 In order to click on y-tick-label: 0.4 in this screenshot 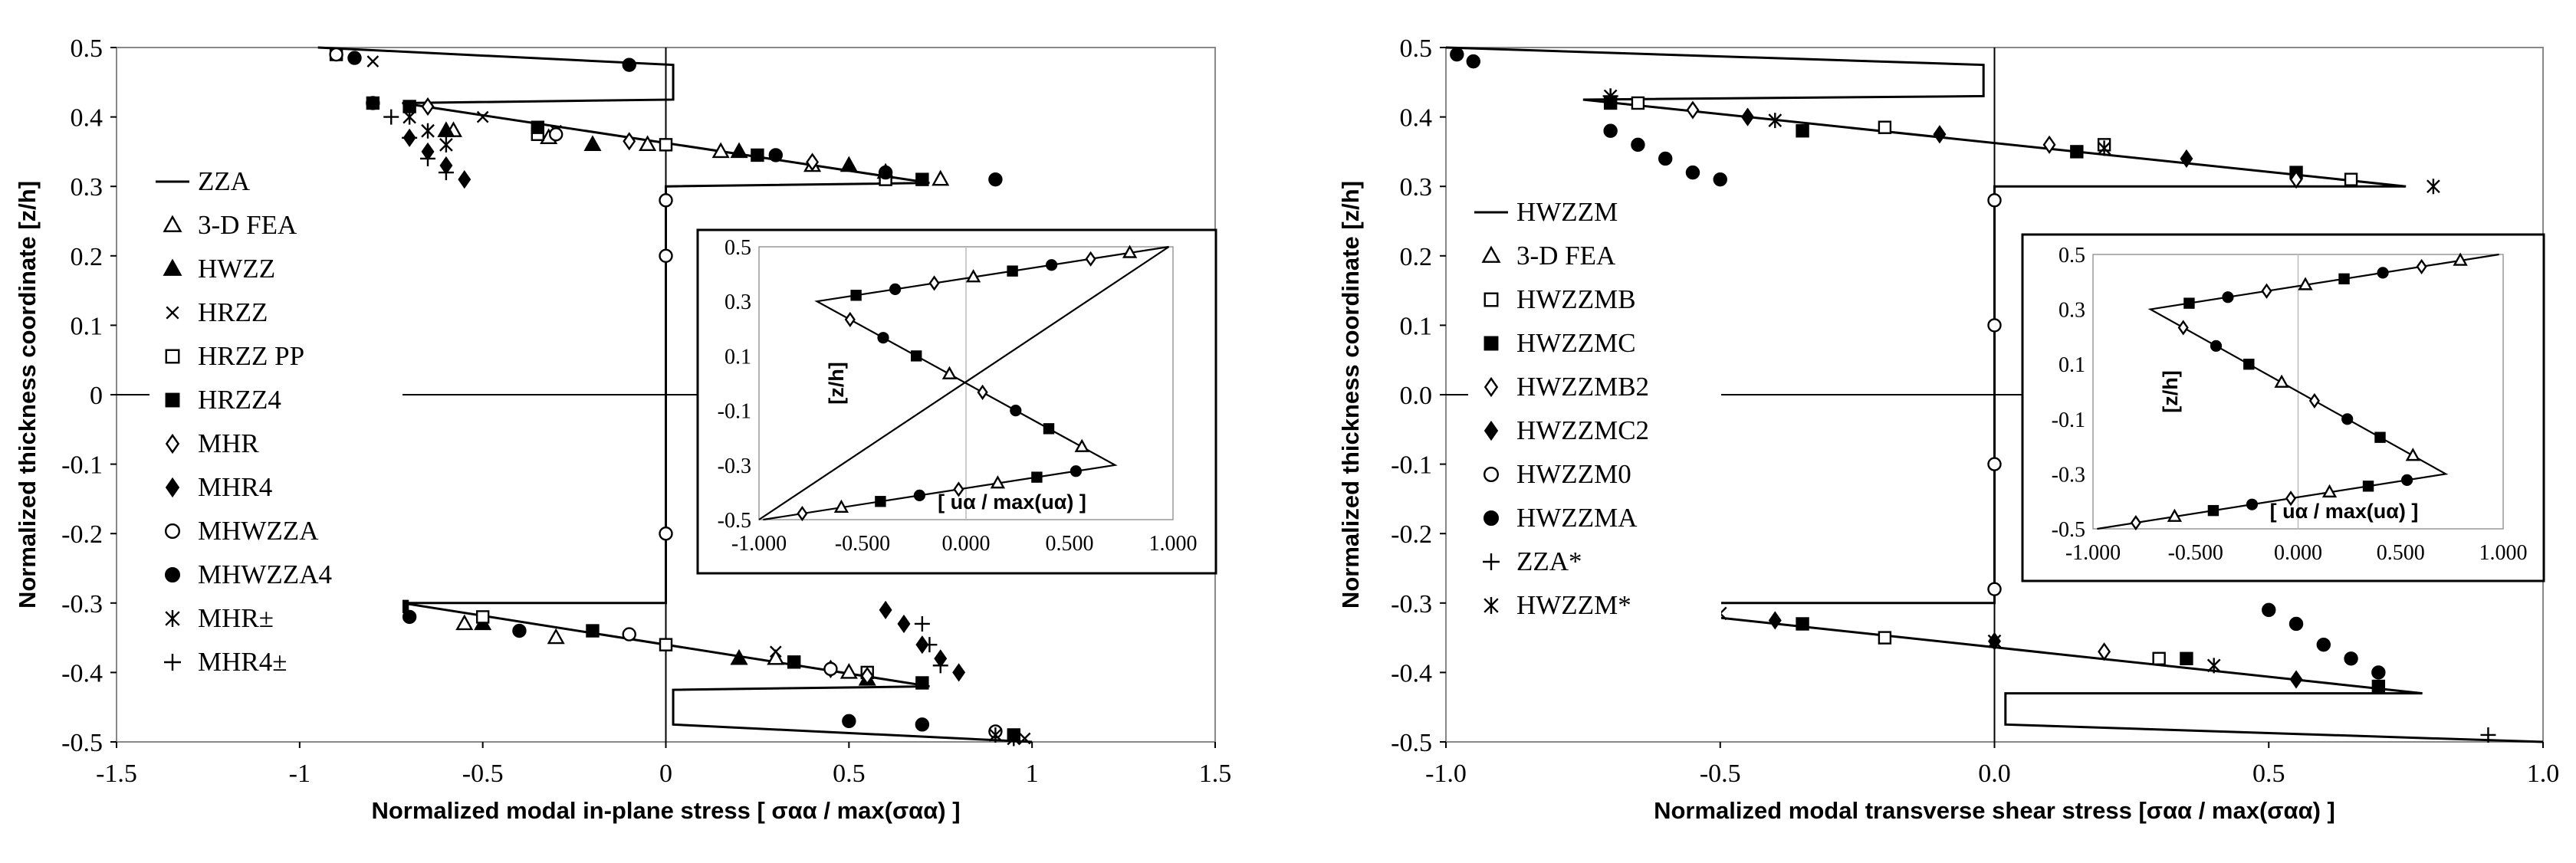, I will do `click(1417, 118)`.